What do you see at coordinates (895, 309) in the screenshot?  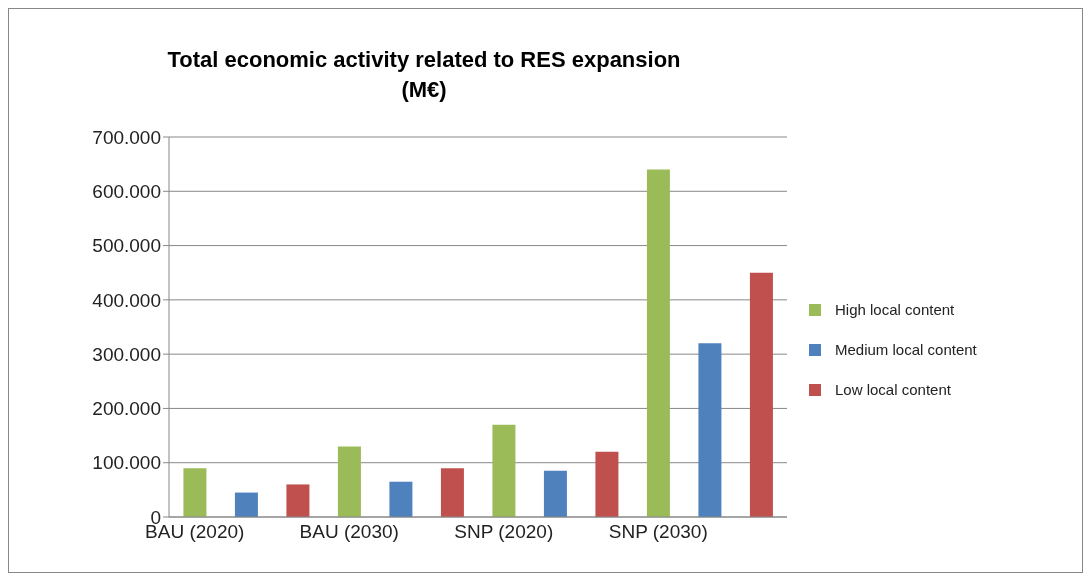 I see `legend-label: High local content` at bounding box center [895, 309].